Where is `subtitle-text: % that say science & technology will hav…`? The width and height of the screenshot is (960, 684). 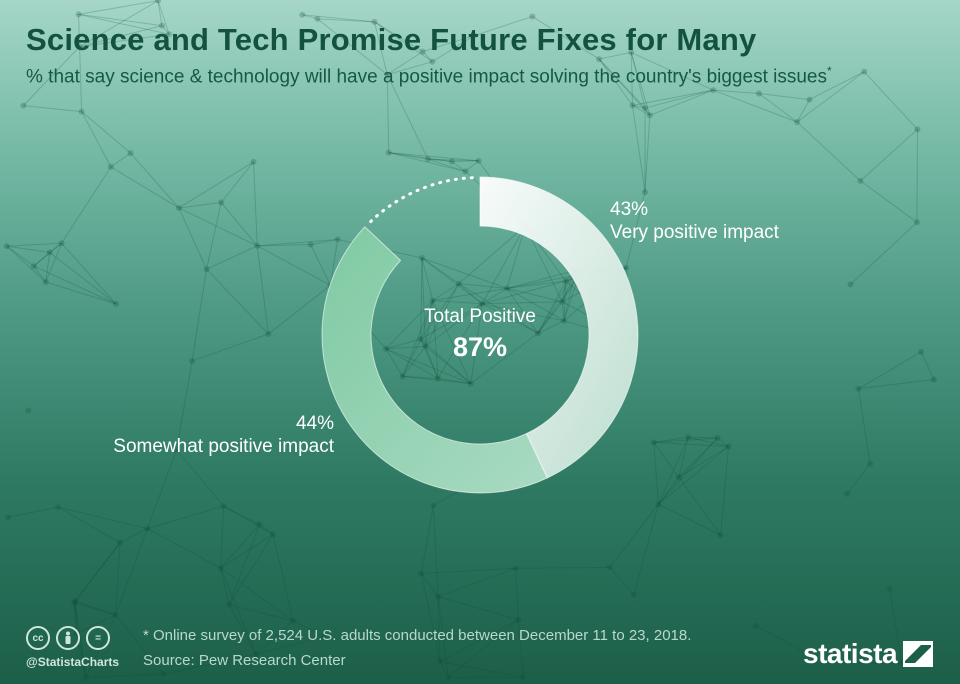 subtitle-text: % that say science & technology will hav… is located at coordinates (426, 77).